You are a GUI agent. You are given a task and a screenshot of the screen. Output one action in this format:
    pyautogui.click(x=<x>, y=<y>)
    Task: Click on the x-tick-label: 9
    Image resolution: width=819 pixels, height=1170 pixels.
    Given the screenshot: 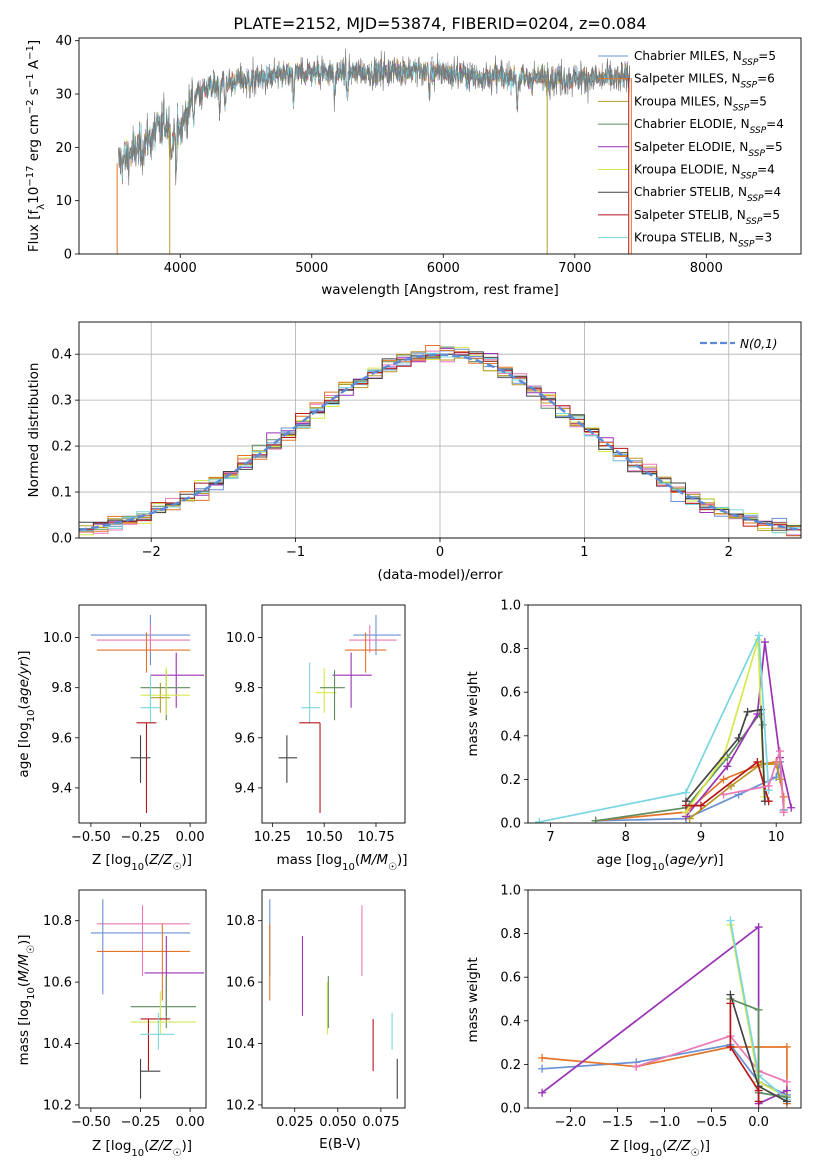 What is the action you would take?
    pyautogui.click(x=701, y=837)
    